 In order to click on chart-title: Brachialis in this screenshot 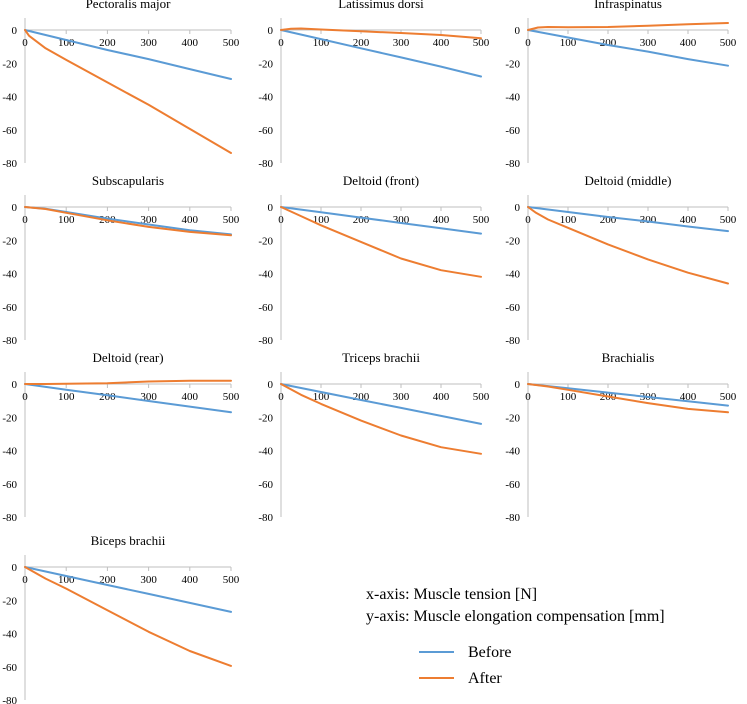, I will do `click(628, 357)`.